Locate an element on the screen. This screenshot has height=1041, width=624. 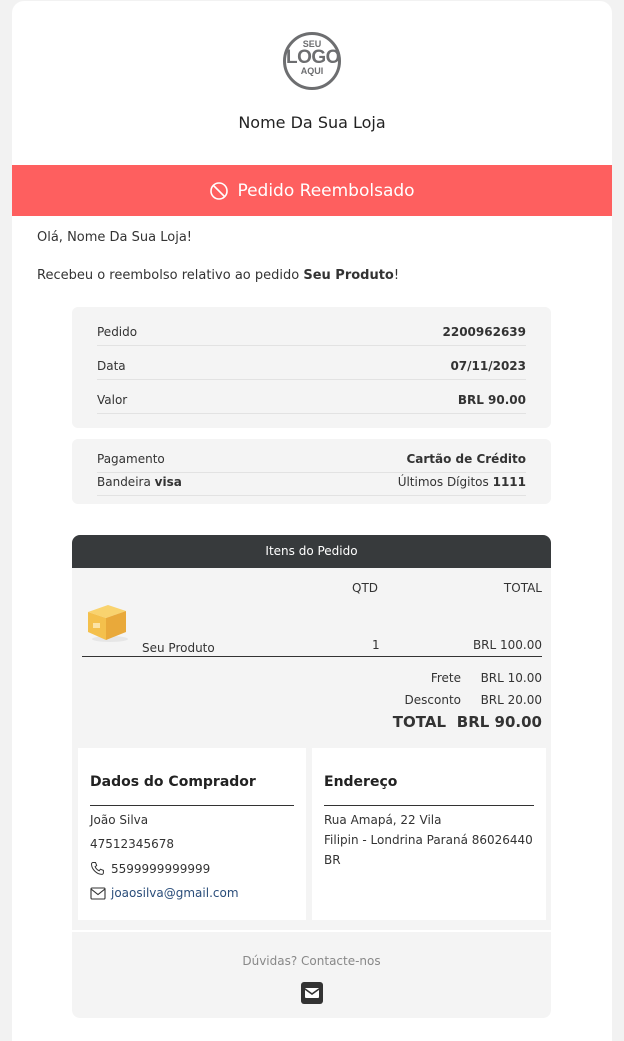
store-name: Nome Da Sua Loja is located at coordinates (312, 122).